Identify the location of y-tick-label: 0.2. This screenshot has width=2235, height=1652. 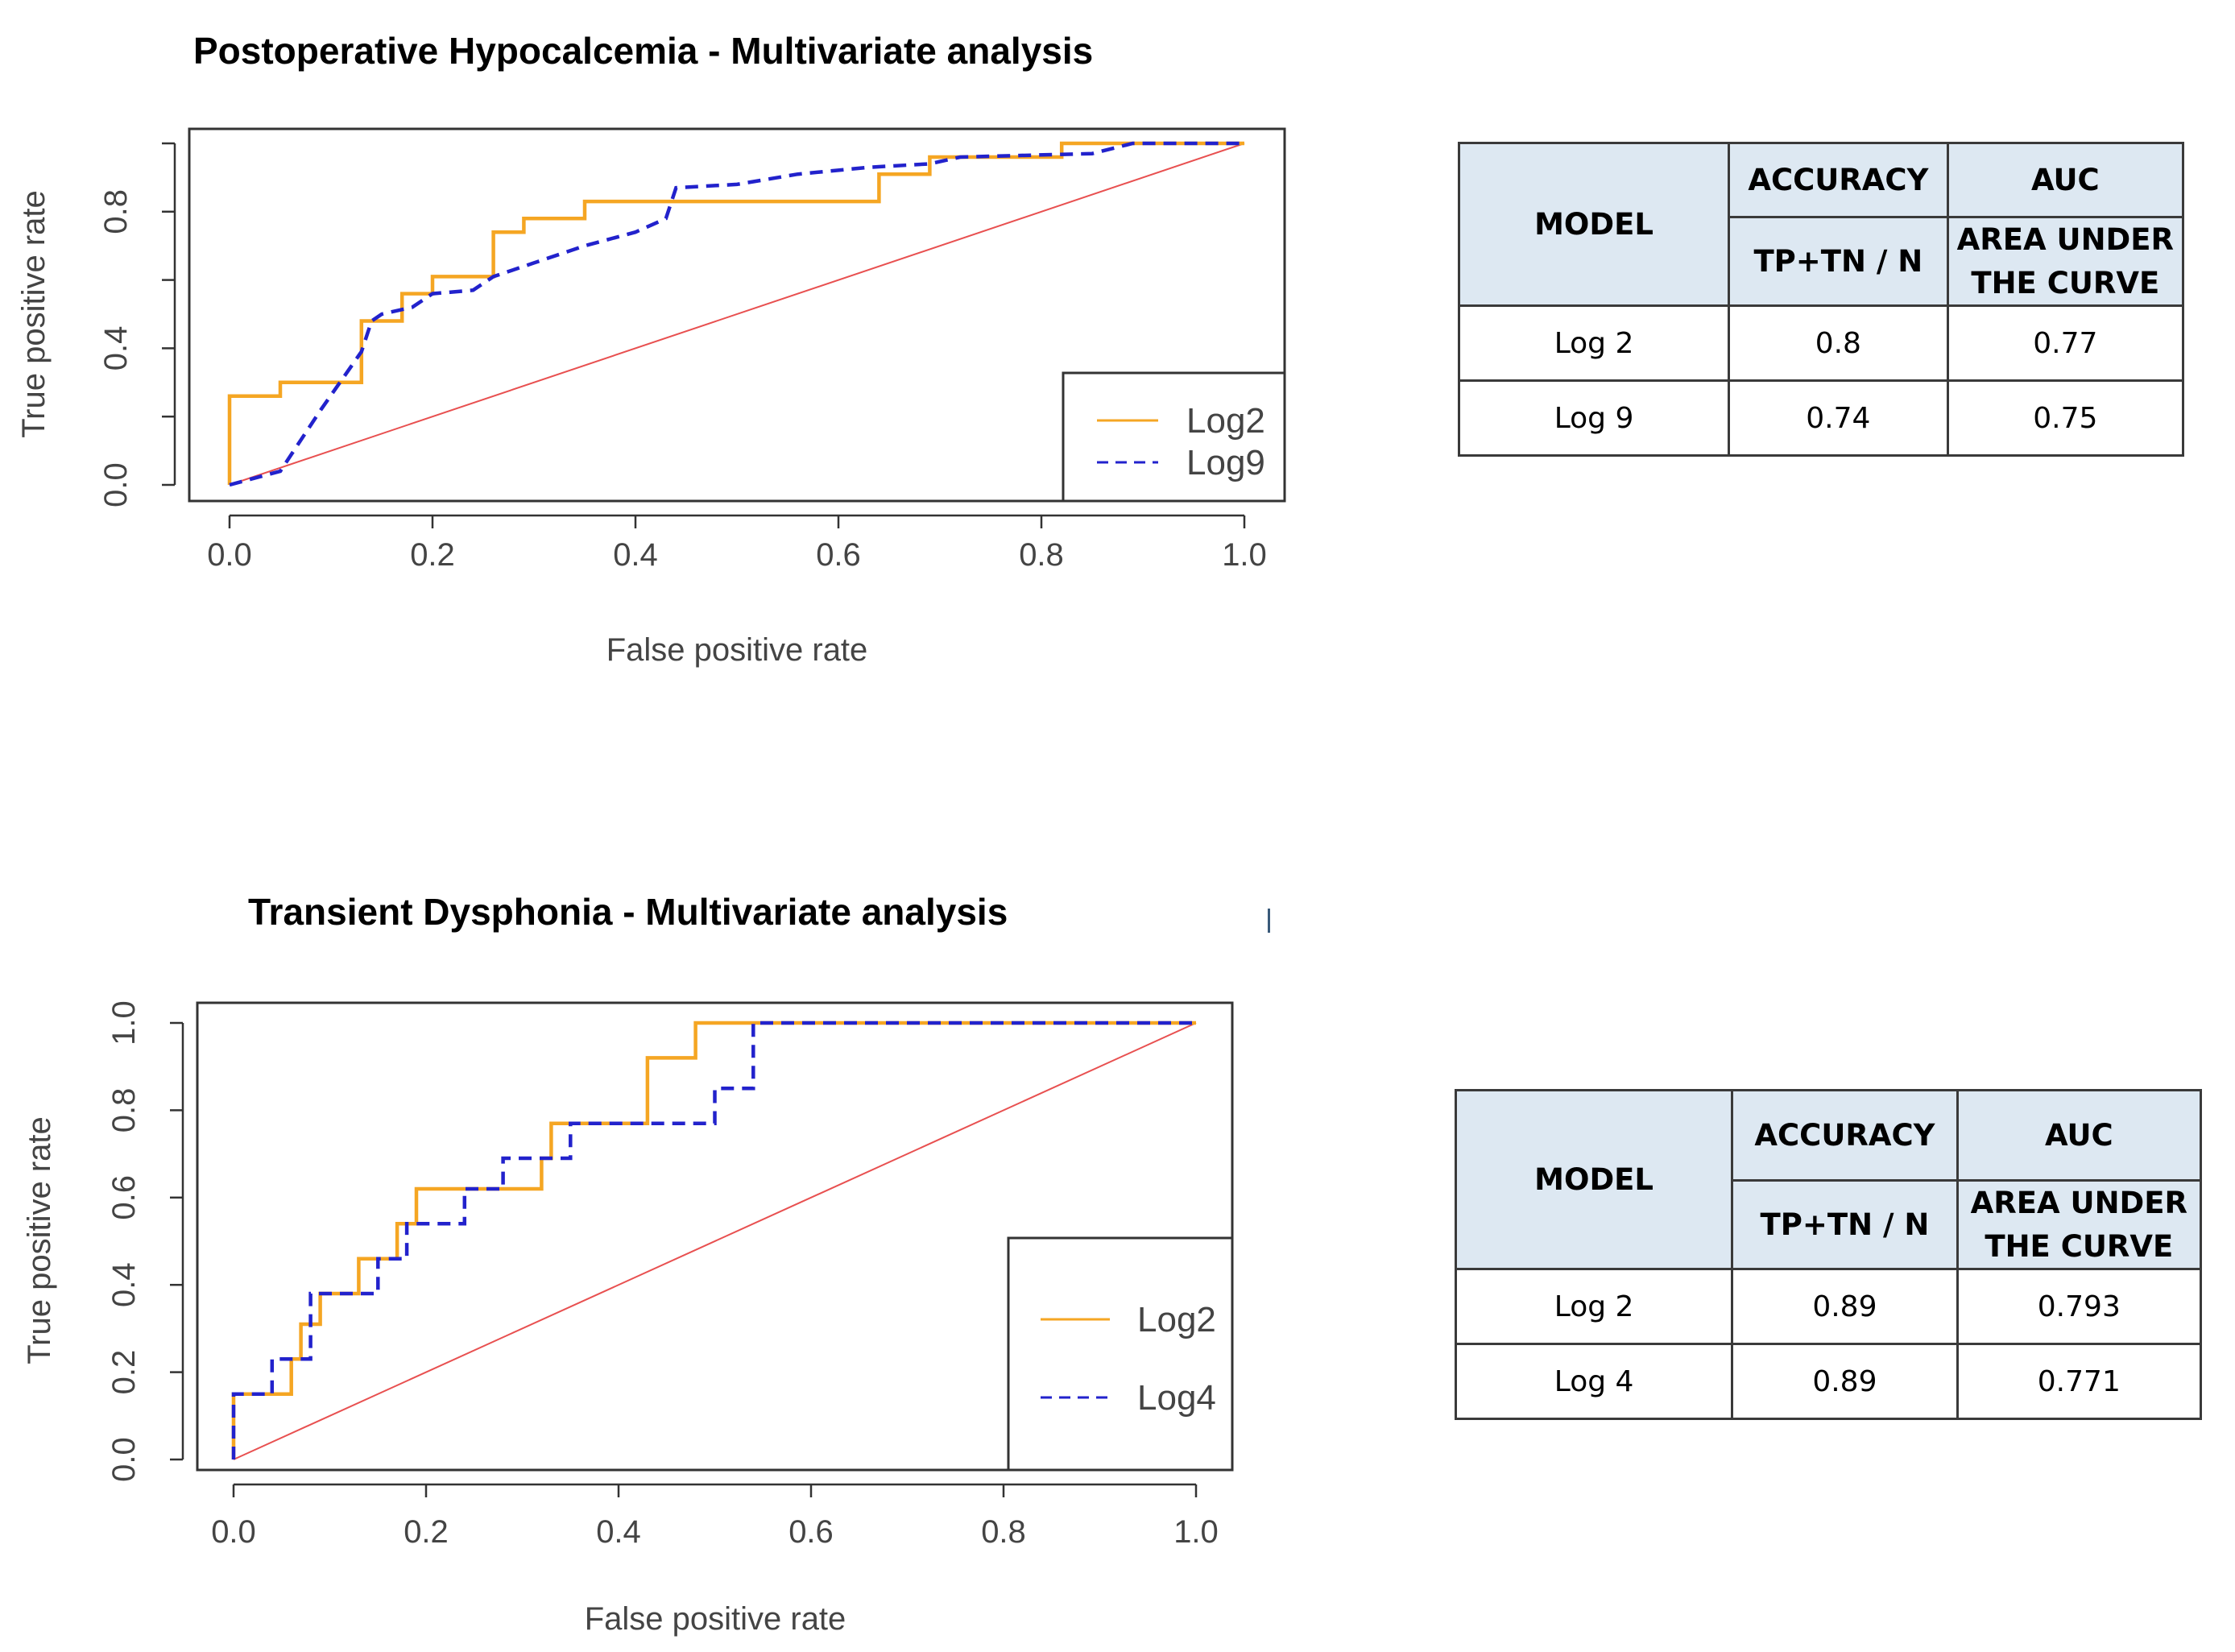
(124, 1372).